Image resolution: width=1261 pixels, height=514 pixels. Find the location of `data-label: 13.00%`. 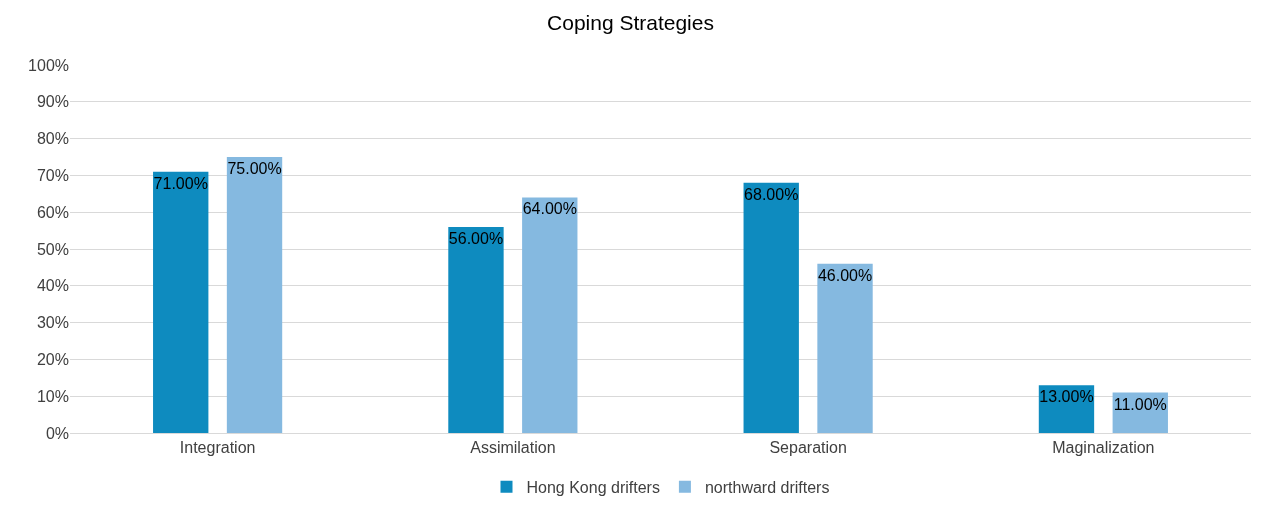

data-label: 13.00% is located at coordinates (1066, 397).